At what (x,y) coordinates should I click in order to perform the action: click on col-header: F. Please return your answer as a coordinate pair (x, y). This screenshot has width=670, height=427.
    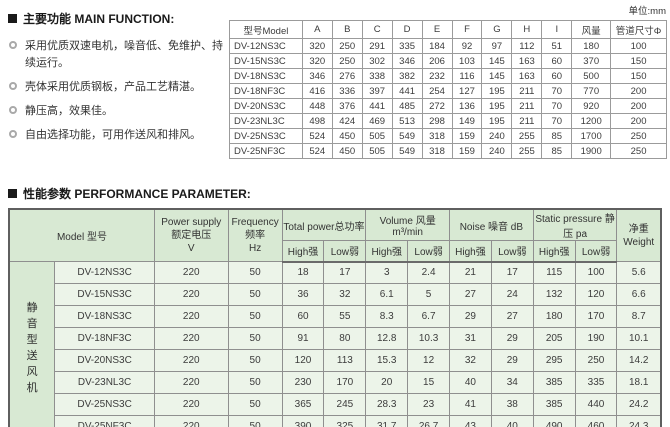
    Looking at the image, I should click on (467, 29).